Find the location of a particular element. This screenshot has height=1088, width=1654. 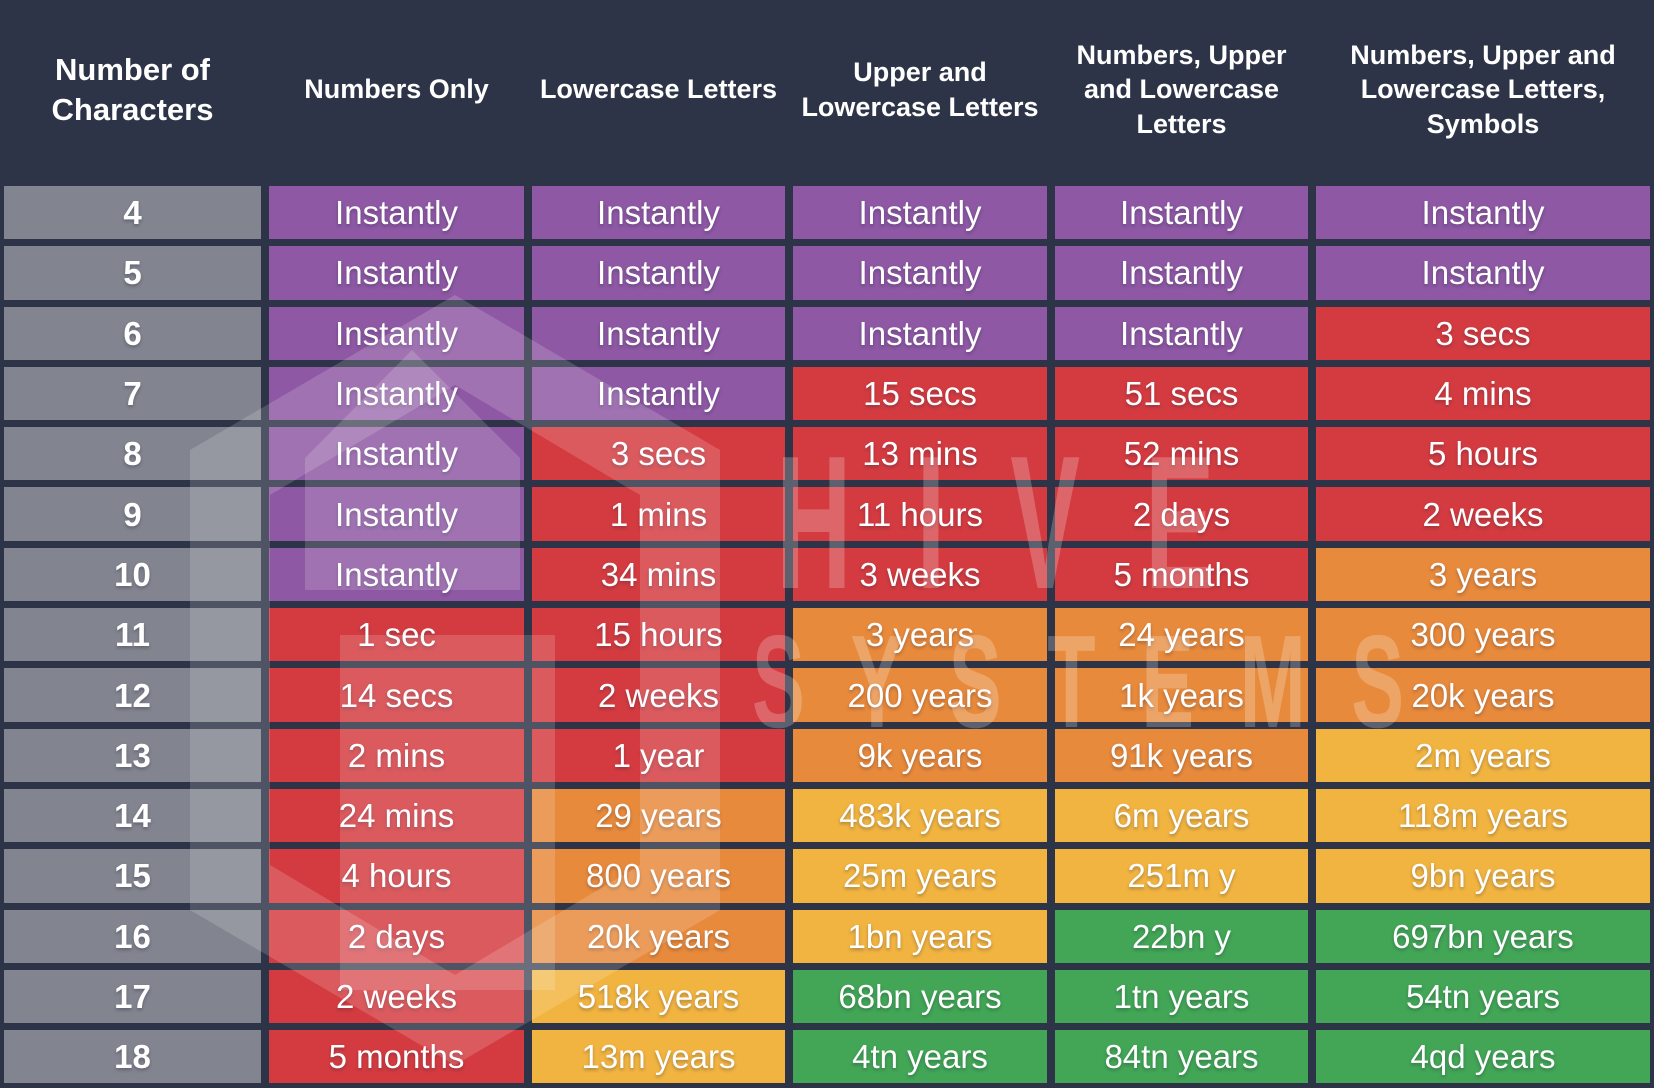

crack-time-cell: 24 mins is located at coordinates (396, 815).